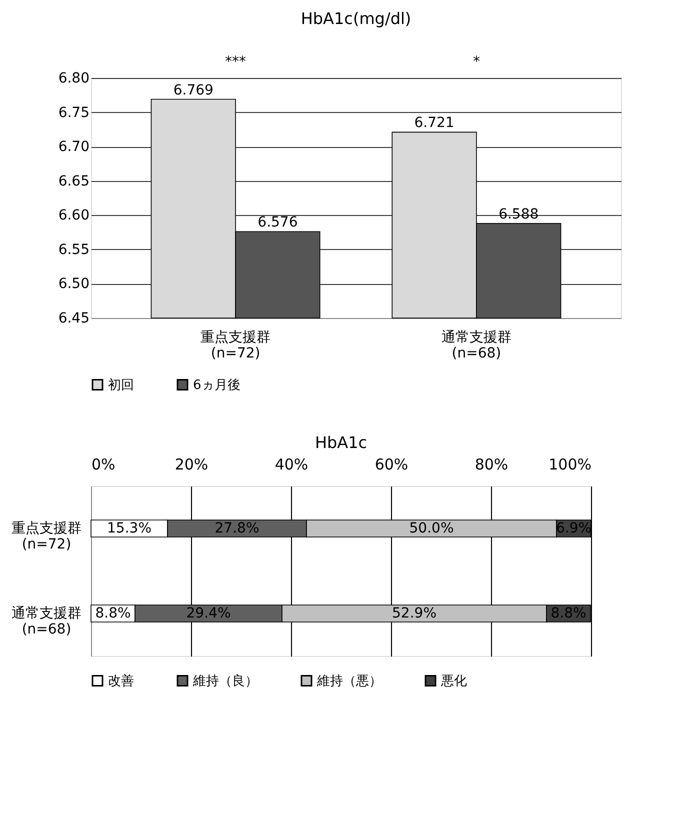 Image resolution: width=678 pixels, height=818 pixels. What do you see at coordinates (414, 614) in the screenshot?
I see `data-label: 52.9%` at bounding box center [414, 614].